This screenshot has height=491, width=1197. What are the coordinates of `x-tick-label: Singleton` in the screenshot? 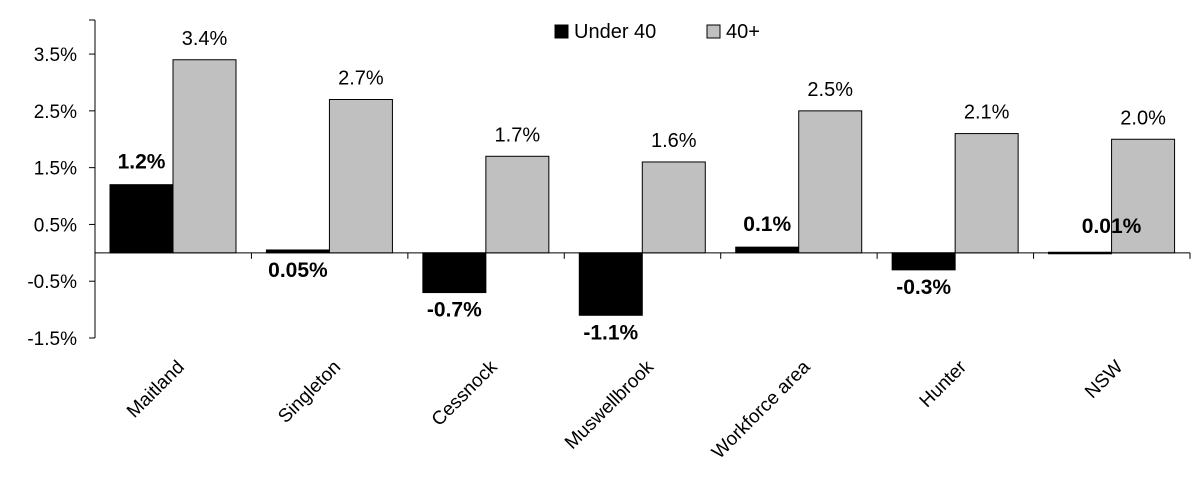 It's located at (309, 392).